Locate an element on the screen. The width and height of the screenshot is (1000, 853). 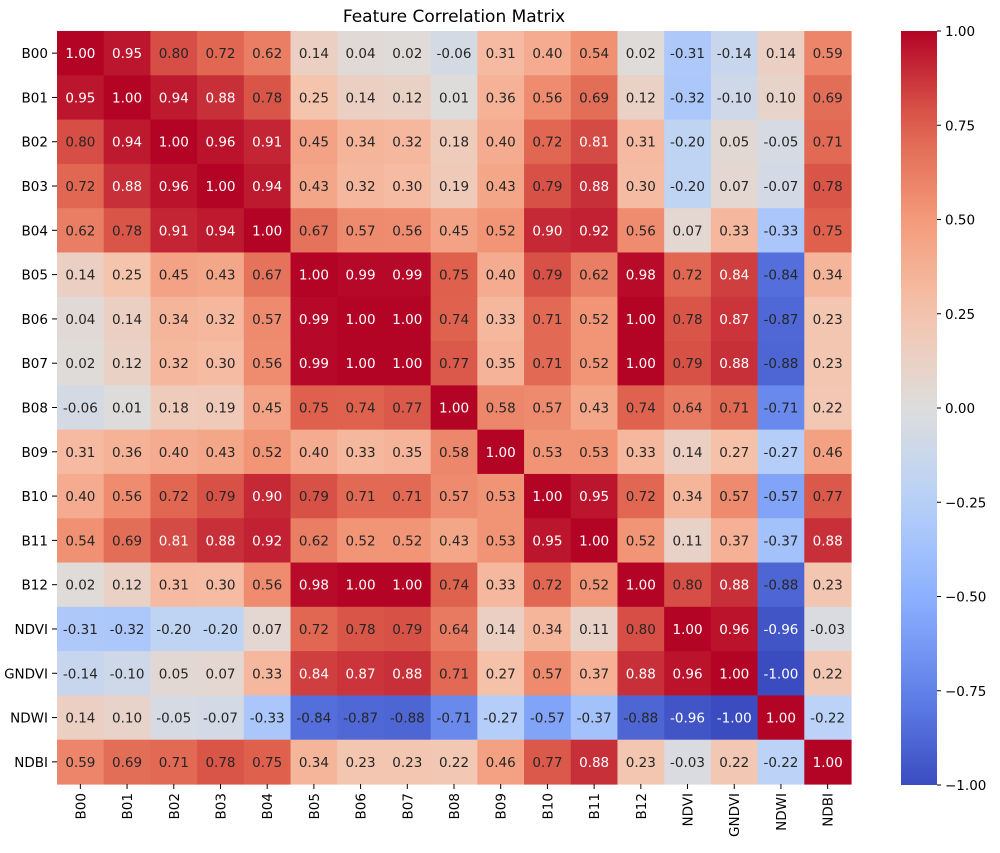
heatmap-cell-B08-B08 is located at coordinates (454, 408).